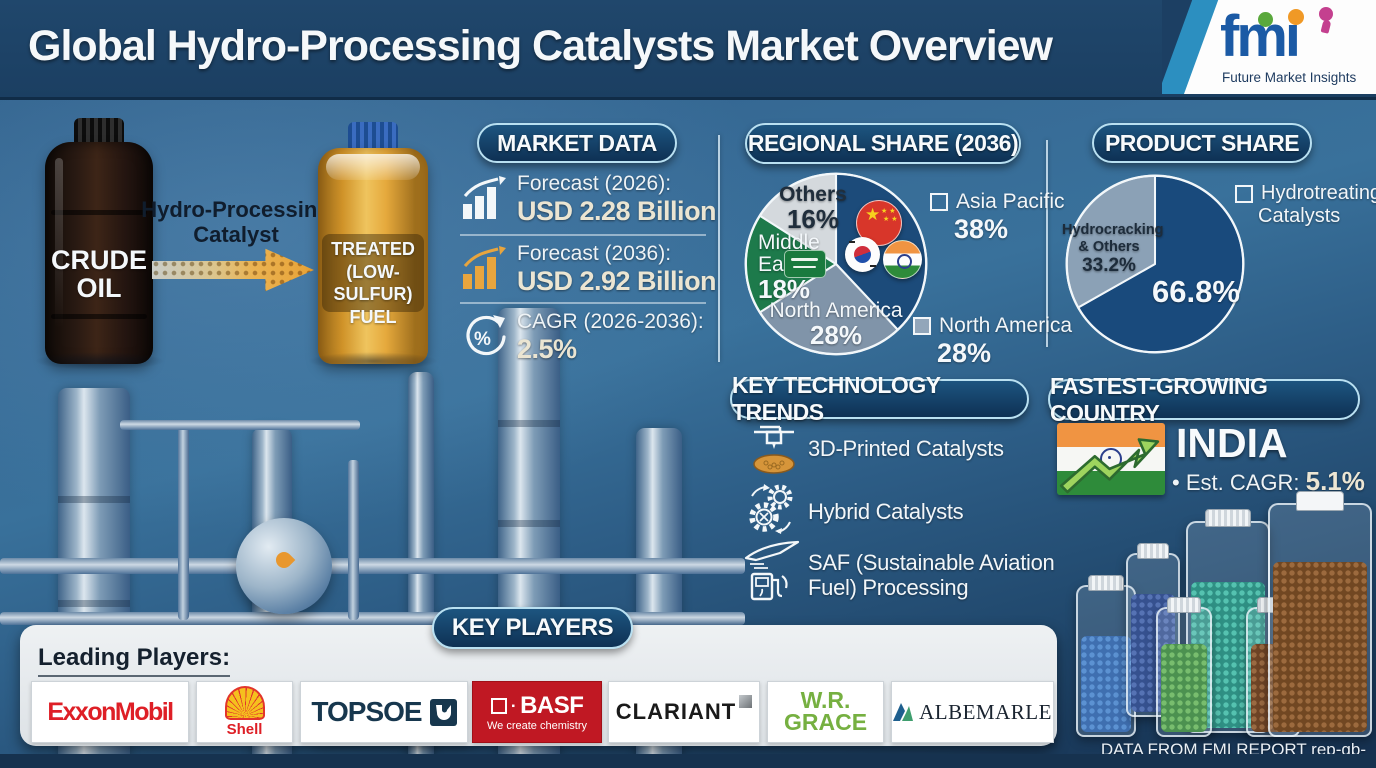 This screenshot has width=1376, height=768. I want to click on treated-fuel-label: TREATED (LOW-SULFUR) FUEL, so click(373, 283).